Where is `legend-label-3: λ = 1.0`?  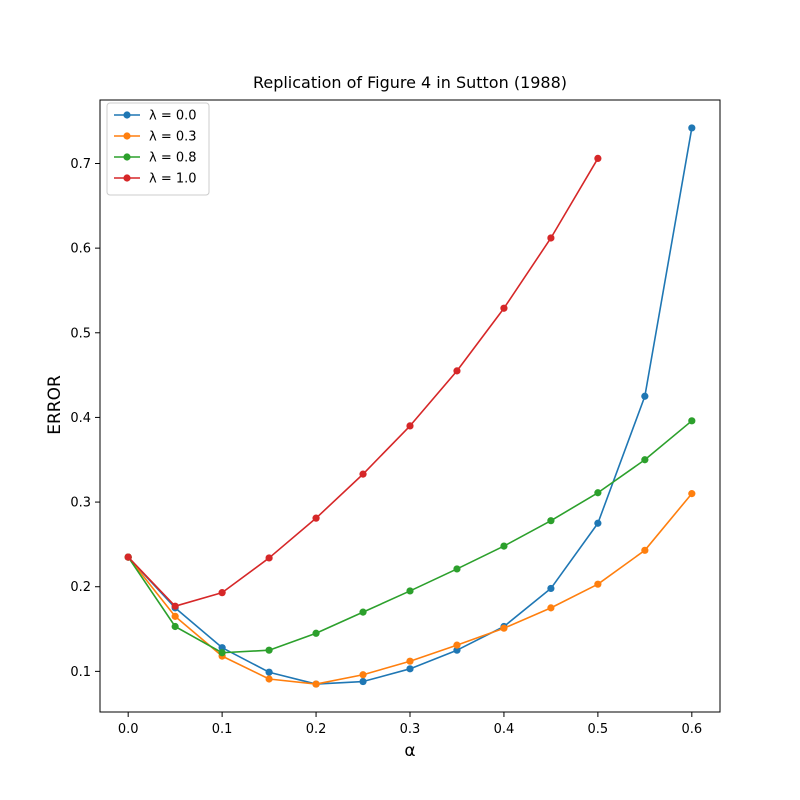 legend-label-3: λ = 1.0 is located at coordinates (173, 179).